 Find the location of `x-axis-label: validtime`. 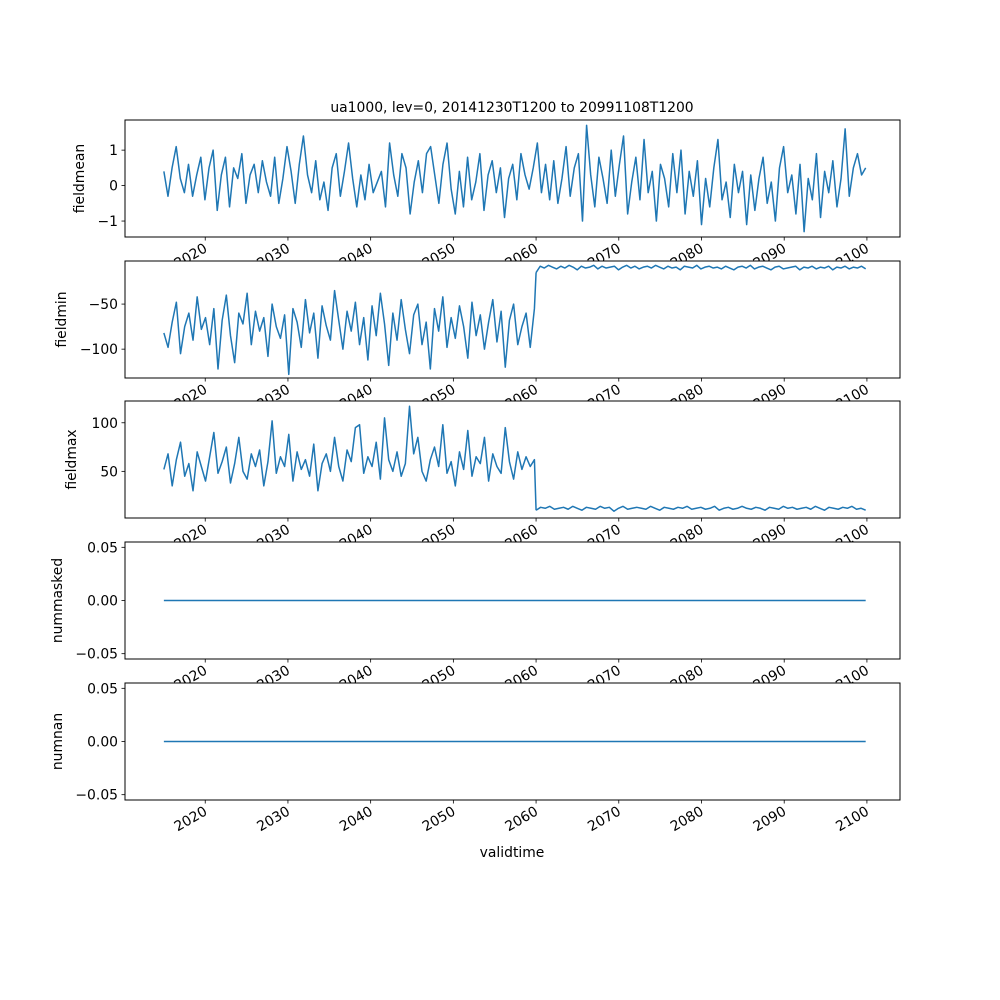

x-axis-label: validtime is located at coordinates (512, 853).